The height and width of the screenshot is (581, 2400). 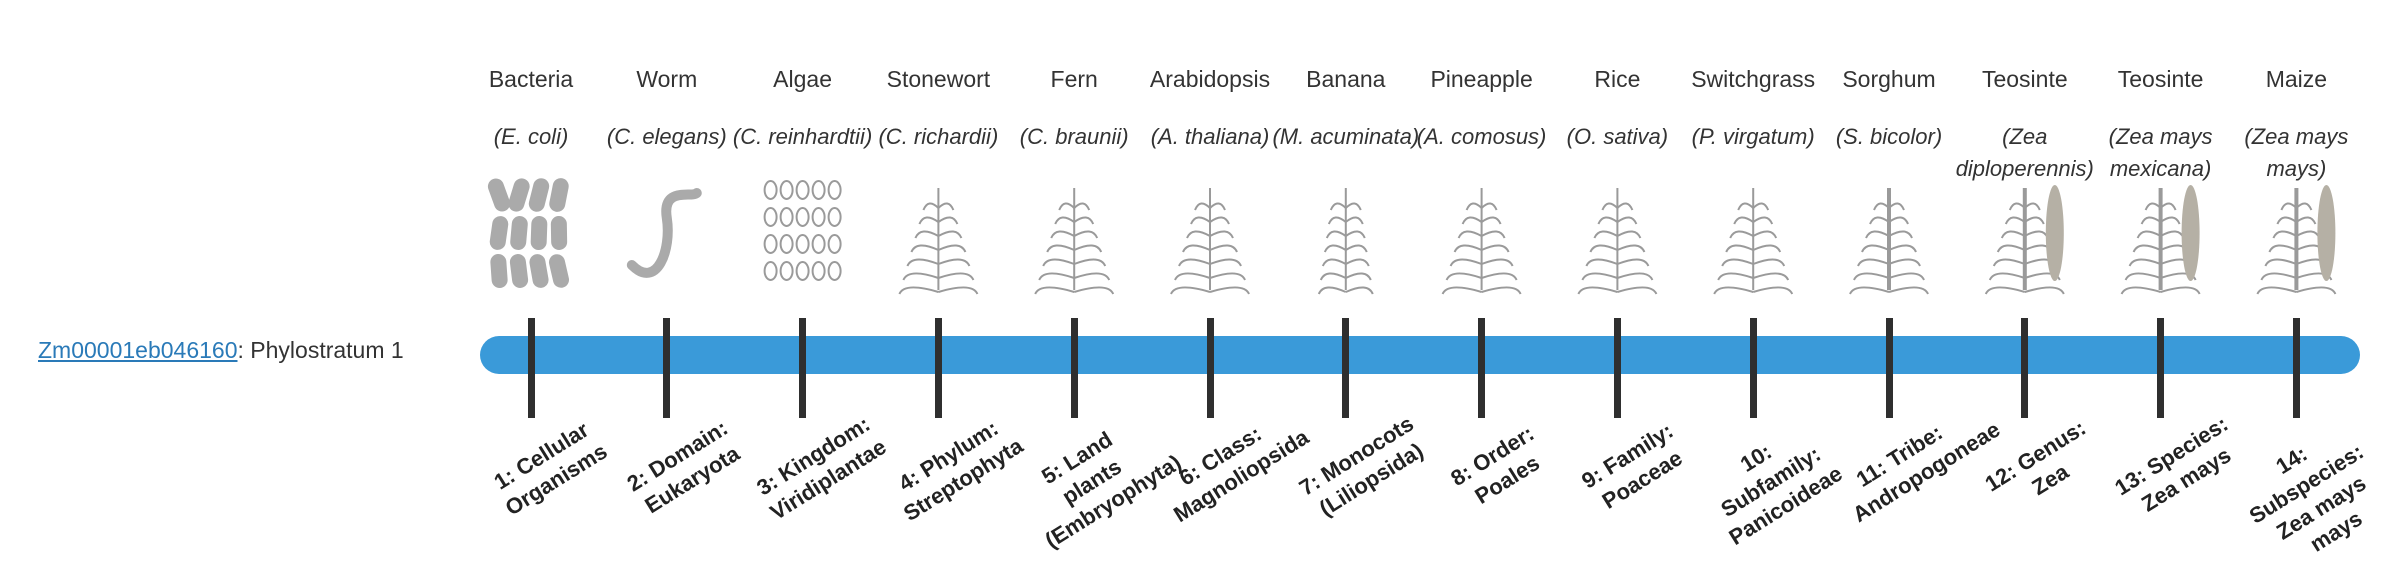 I want to click on gene-link: Zm00001eb046160, so click(x=138, y=350).